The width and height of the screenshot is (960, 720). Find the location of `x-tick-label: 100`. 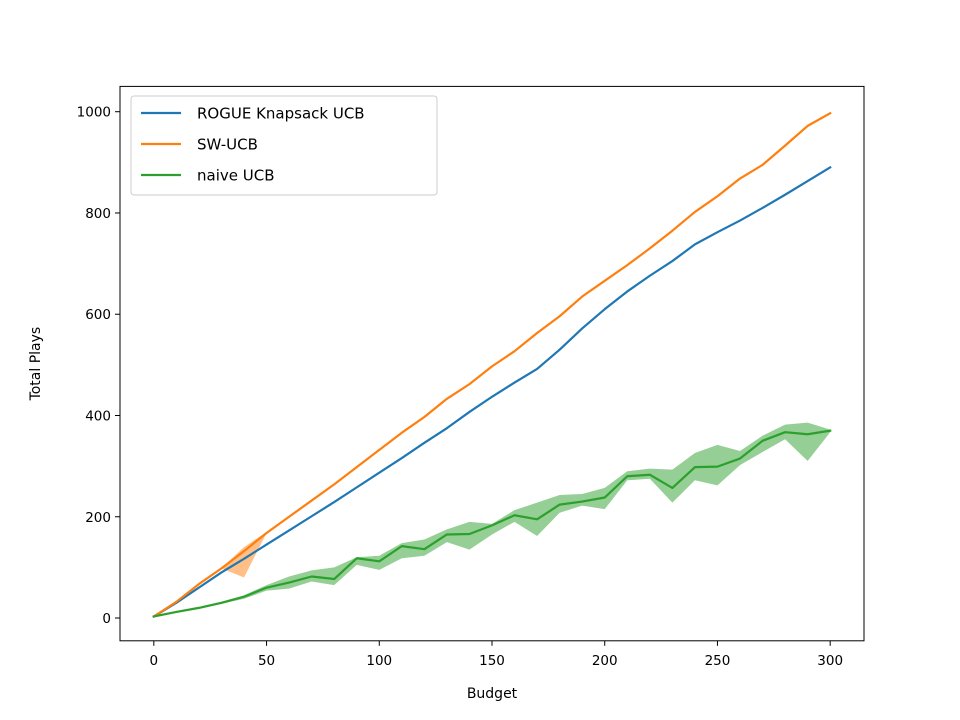

x-tick-label: 100 is located at coordinates (379, 661).